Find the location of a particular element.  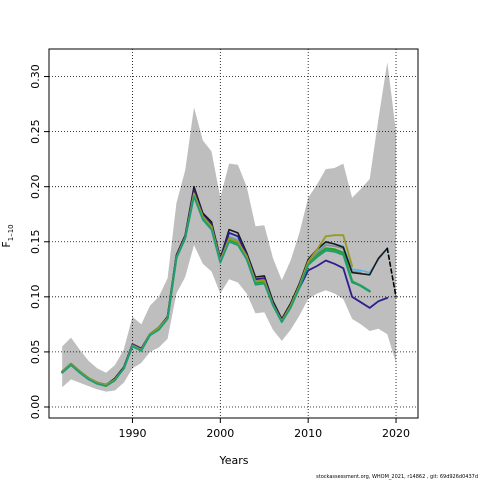

y-axis-title: F1–10 is located at coordinates (7, 235).